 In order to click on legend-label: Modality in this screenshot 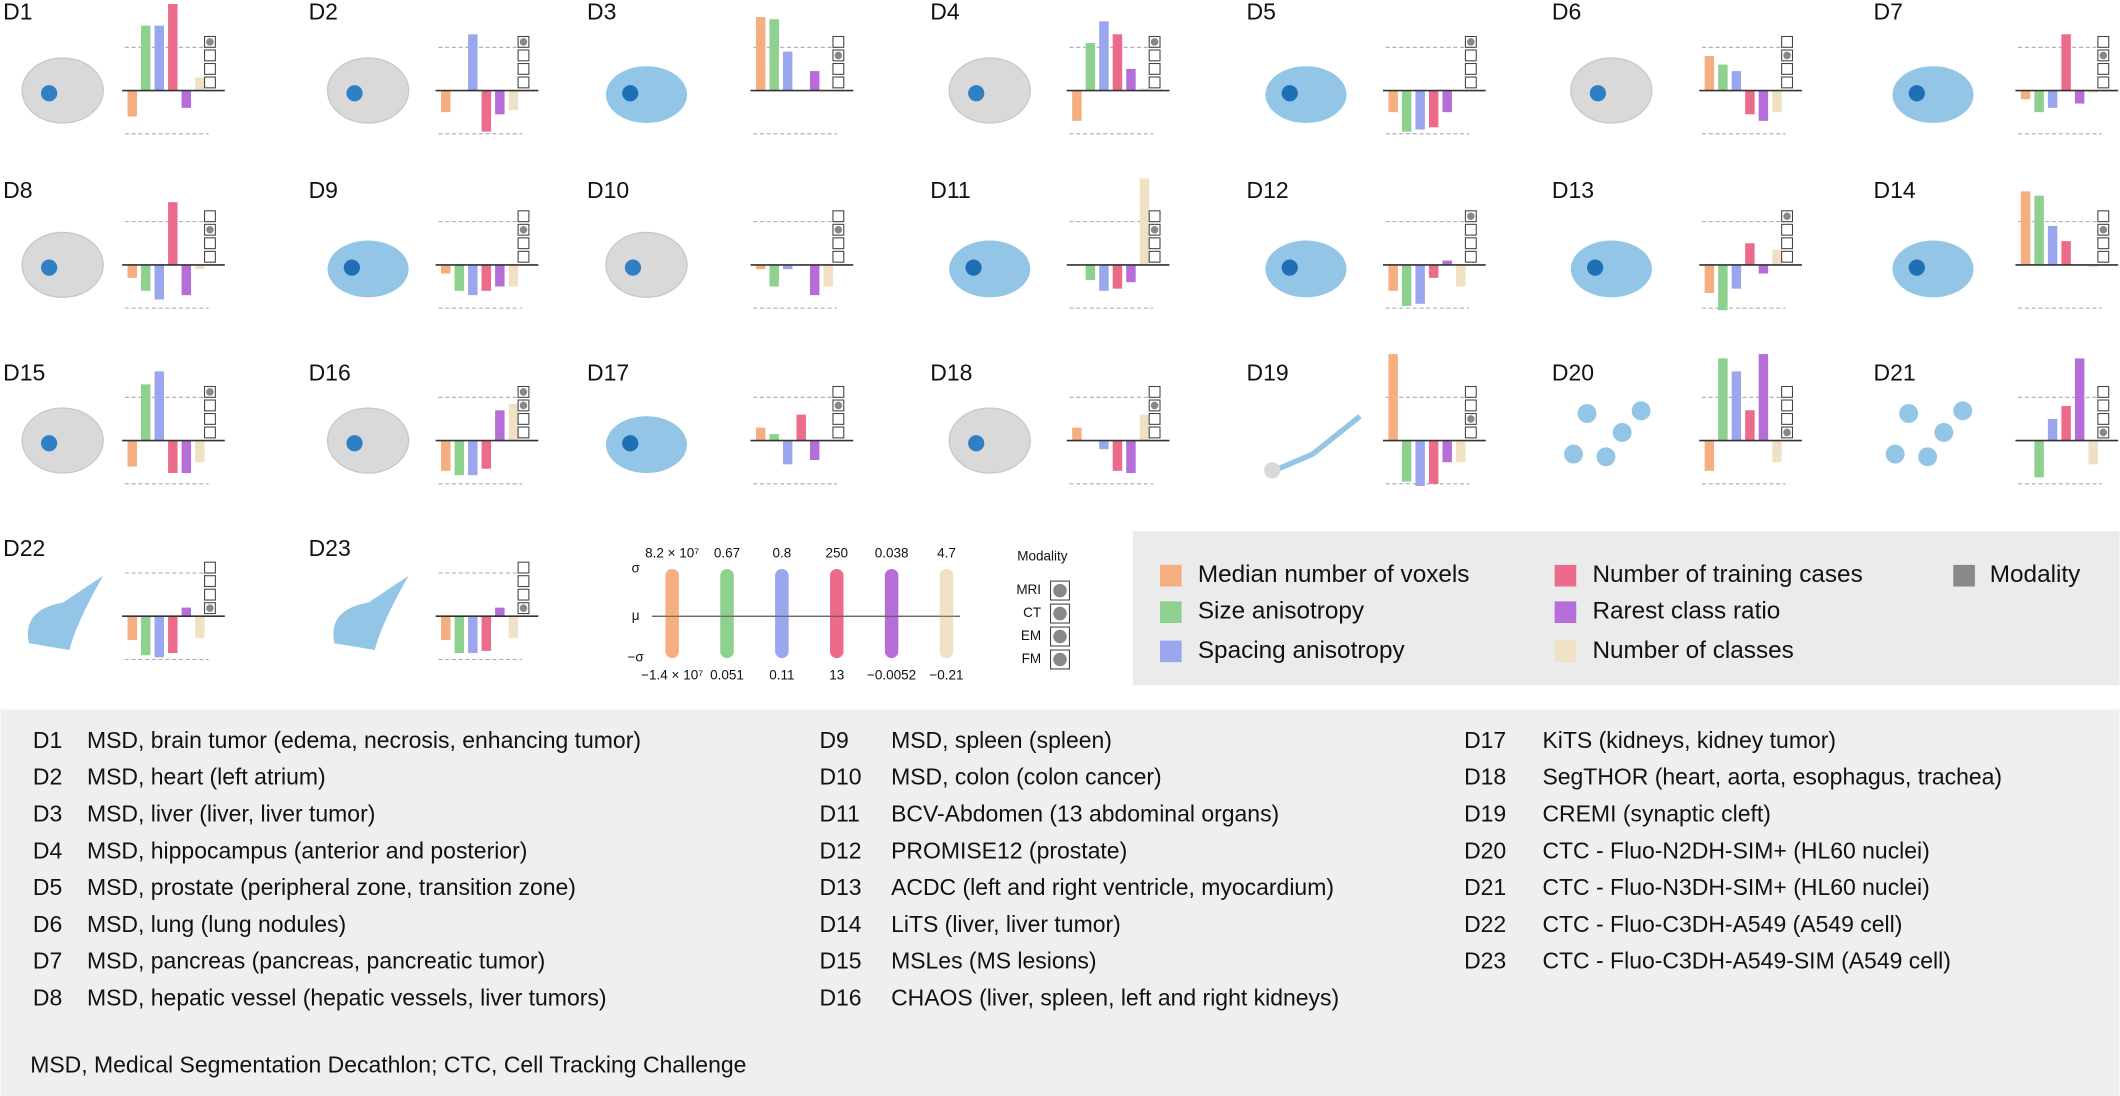, I will do `click(2035, 574)`.